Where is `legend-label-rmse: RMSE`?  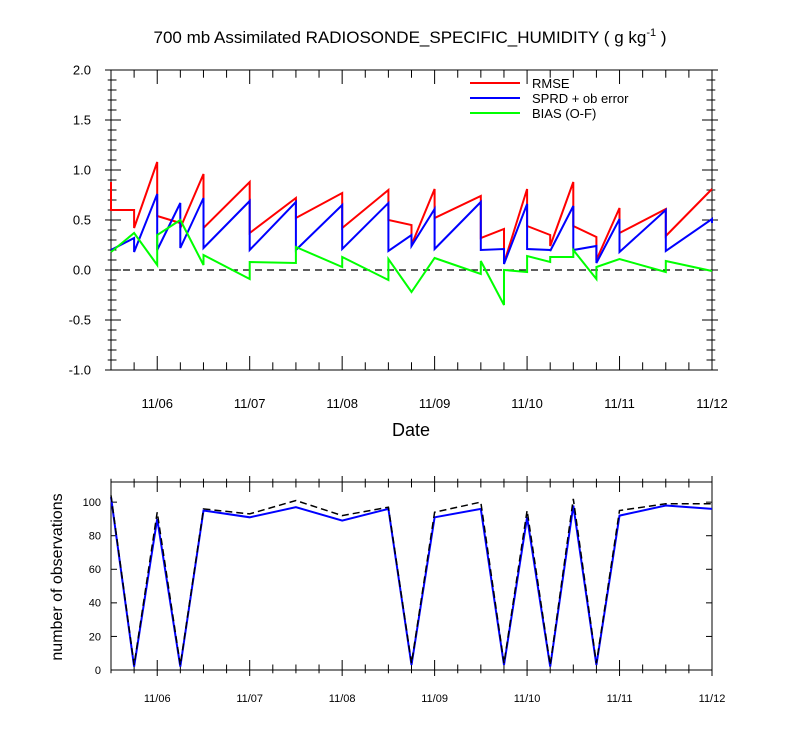
legend-label-rmse: RMSE is located at coordinates (551, 83).